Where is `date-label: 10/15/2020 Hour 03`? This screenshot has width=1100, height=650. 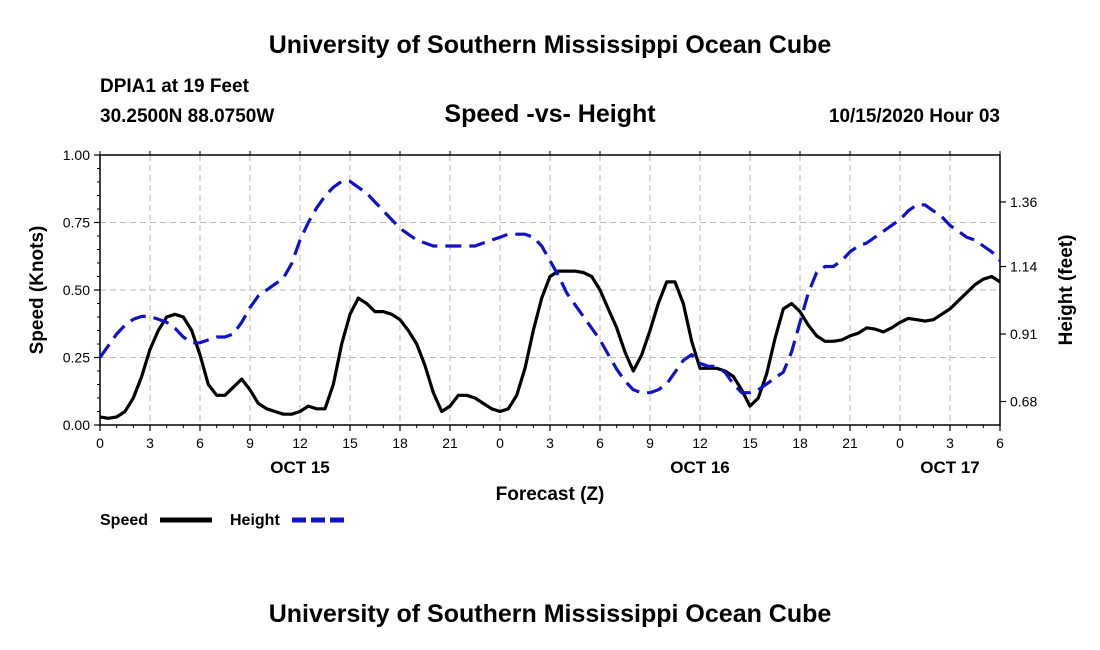
date-label: 10/15/2020 Hour 03 is located at coordinates (914, 116).